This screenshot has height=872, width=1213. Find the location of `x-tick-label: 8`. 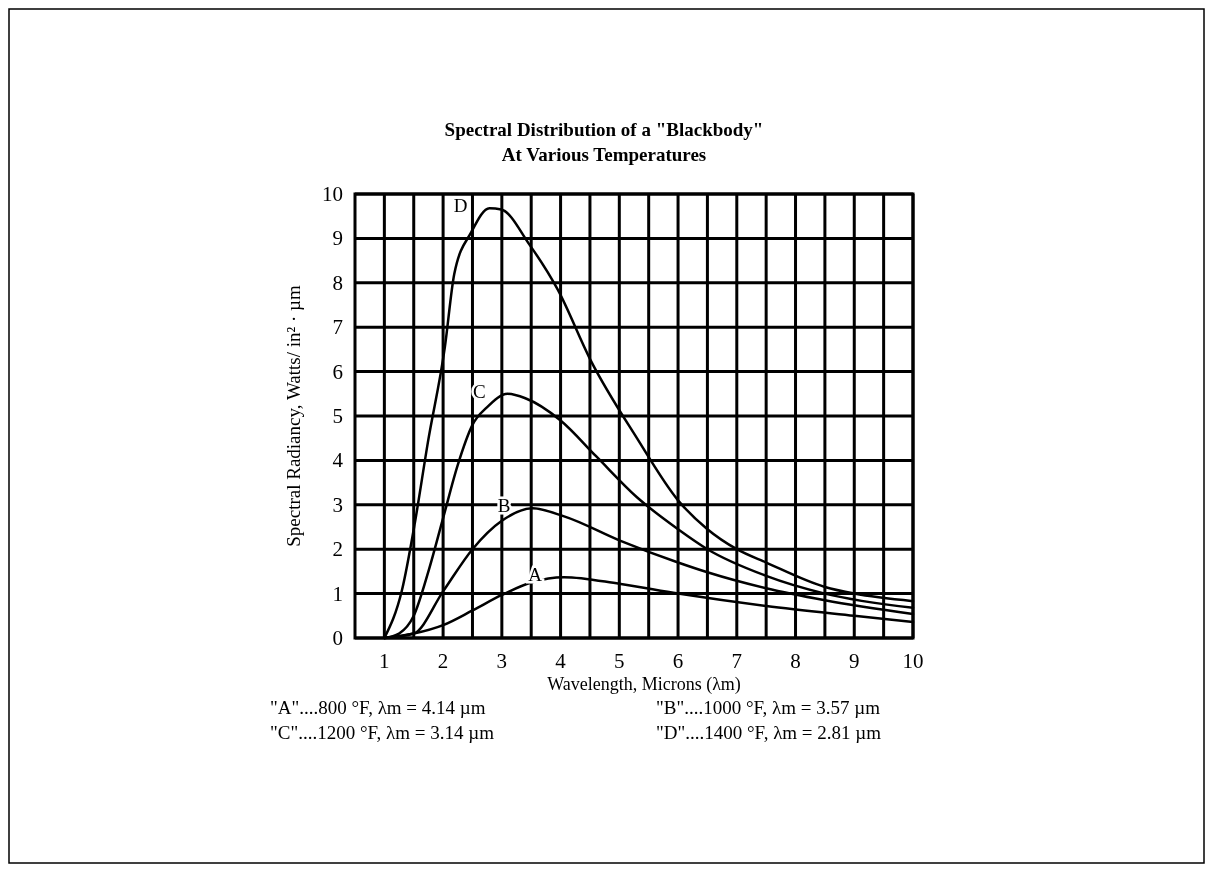

x-tick-label: 8 is located at coordinates (795, 661).